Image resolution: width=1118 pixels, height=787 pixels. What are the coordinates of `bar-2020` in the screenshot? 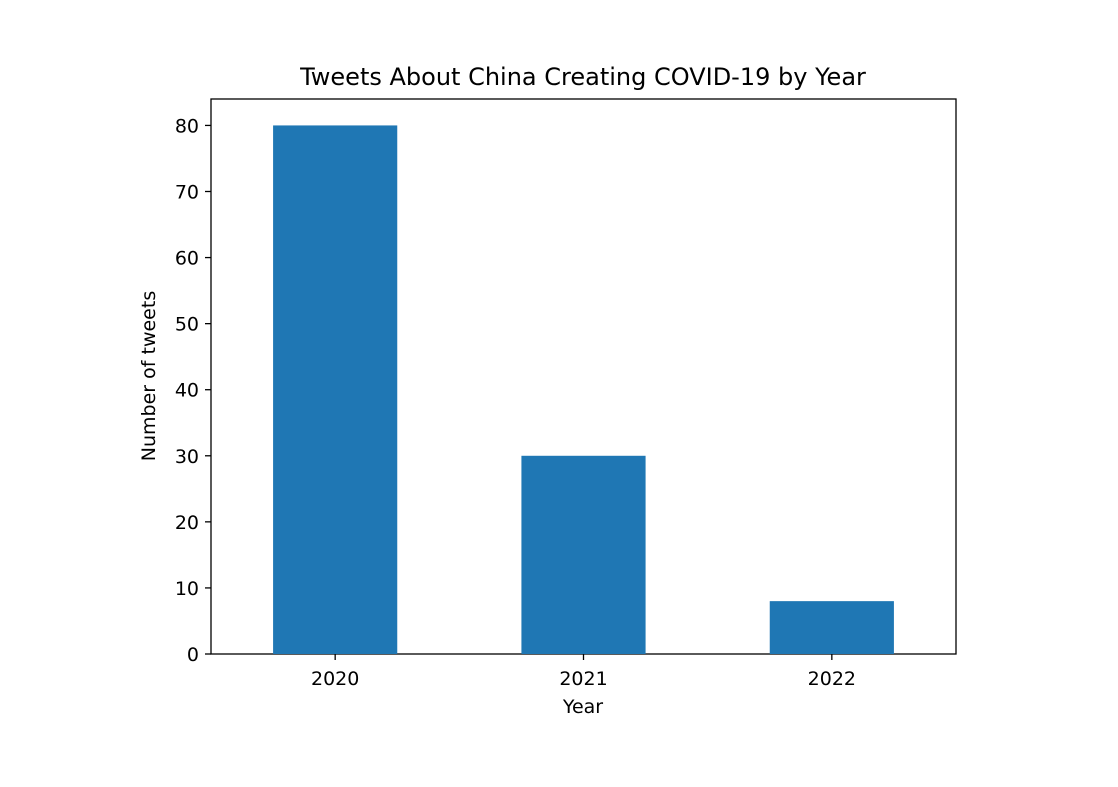 It's located at (335, 389).